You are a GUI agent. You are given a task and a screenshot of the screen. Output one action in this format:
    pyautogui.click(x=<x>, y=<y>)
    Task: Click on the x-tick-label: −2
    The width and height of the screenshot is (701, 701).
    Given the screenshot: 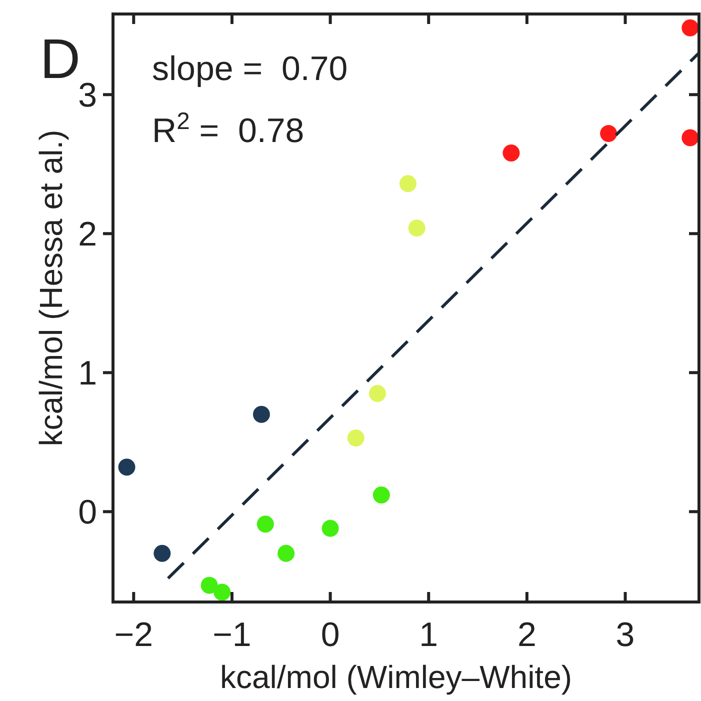 What is the action you would take?
    pyautogui.click(x=134, y=635)
    